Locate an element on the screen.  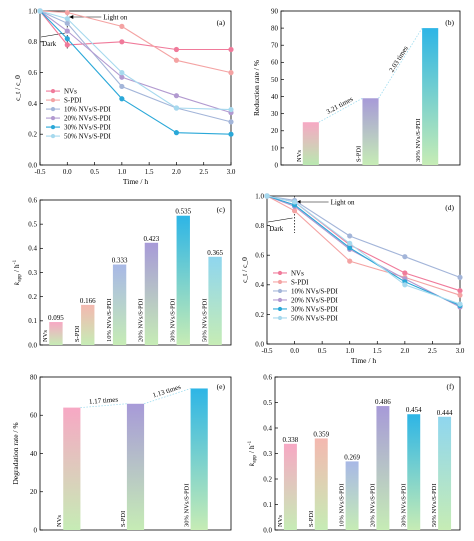
y-tick-label: 0.1 is located at coordinates (267, 505).